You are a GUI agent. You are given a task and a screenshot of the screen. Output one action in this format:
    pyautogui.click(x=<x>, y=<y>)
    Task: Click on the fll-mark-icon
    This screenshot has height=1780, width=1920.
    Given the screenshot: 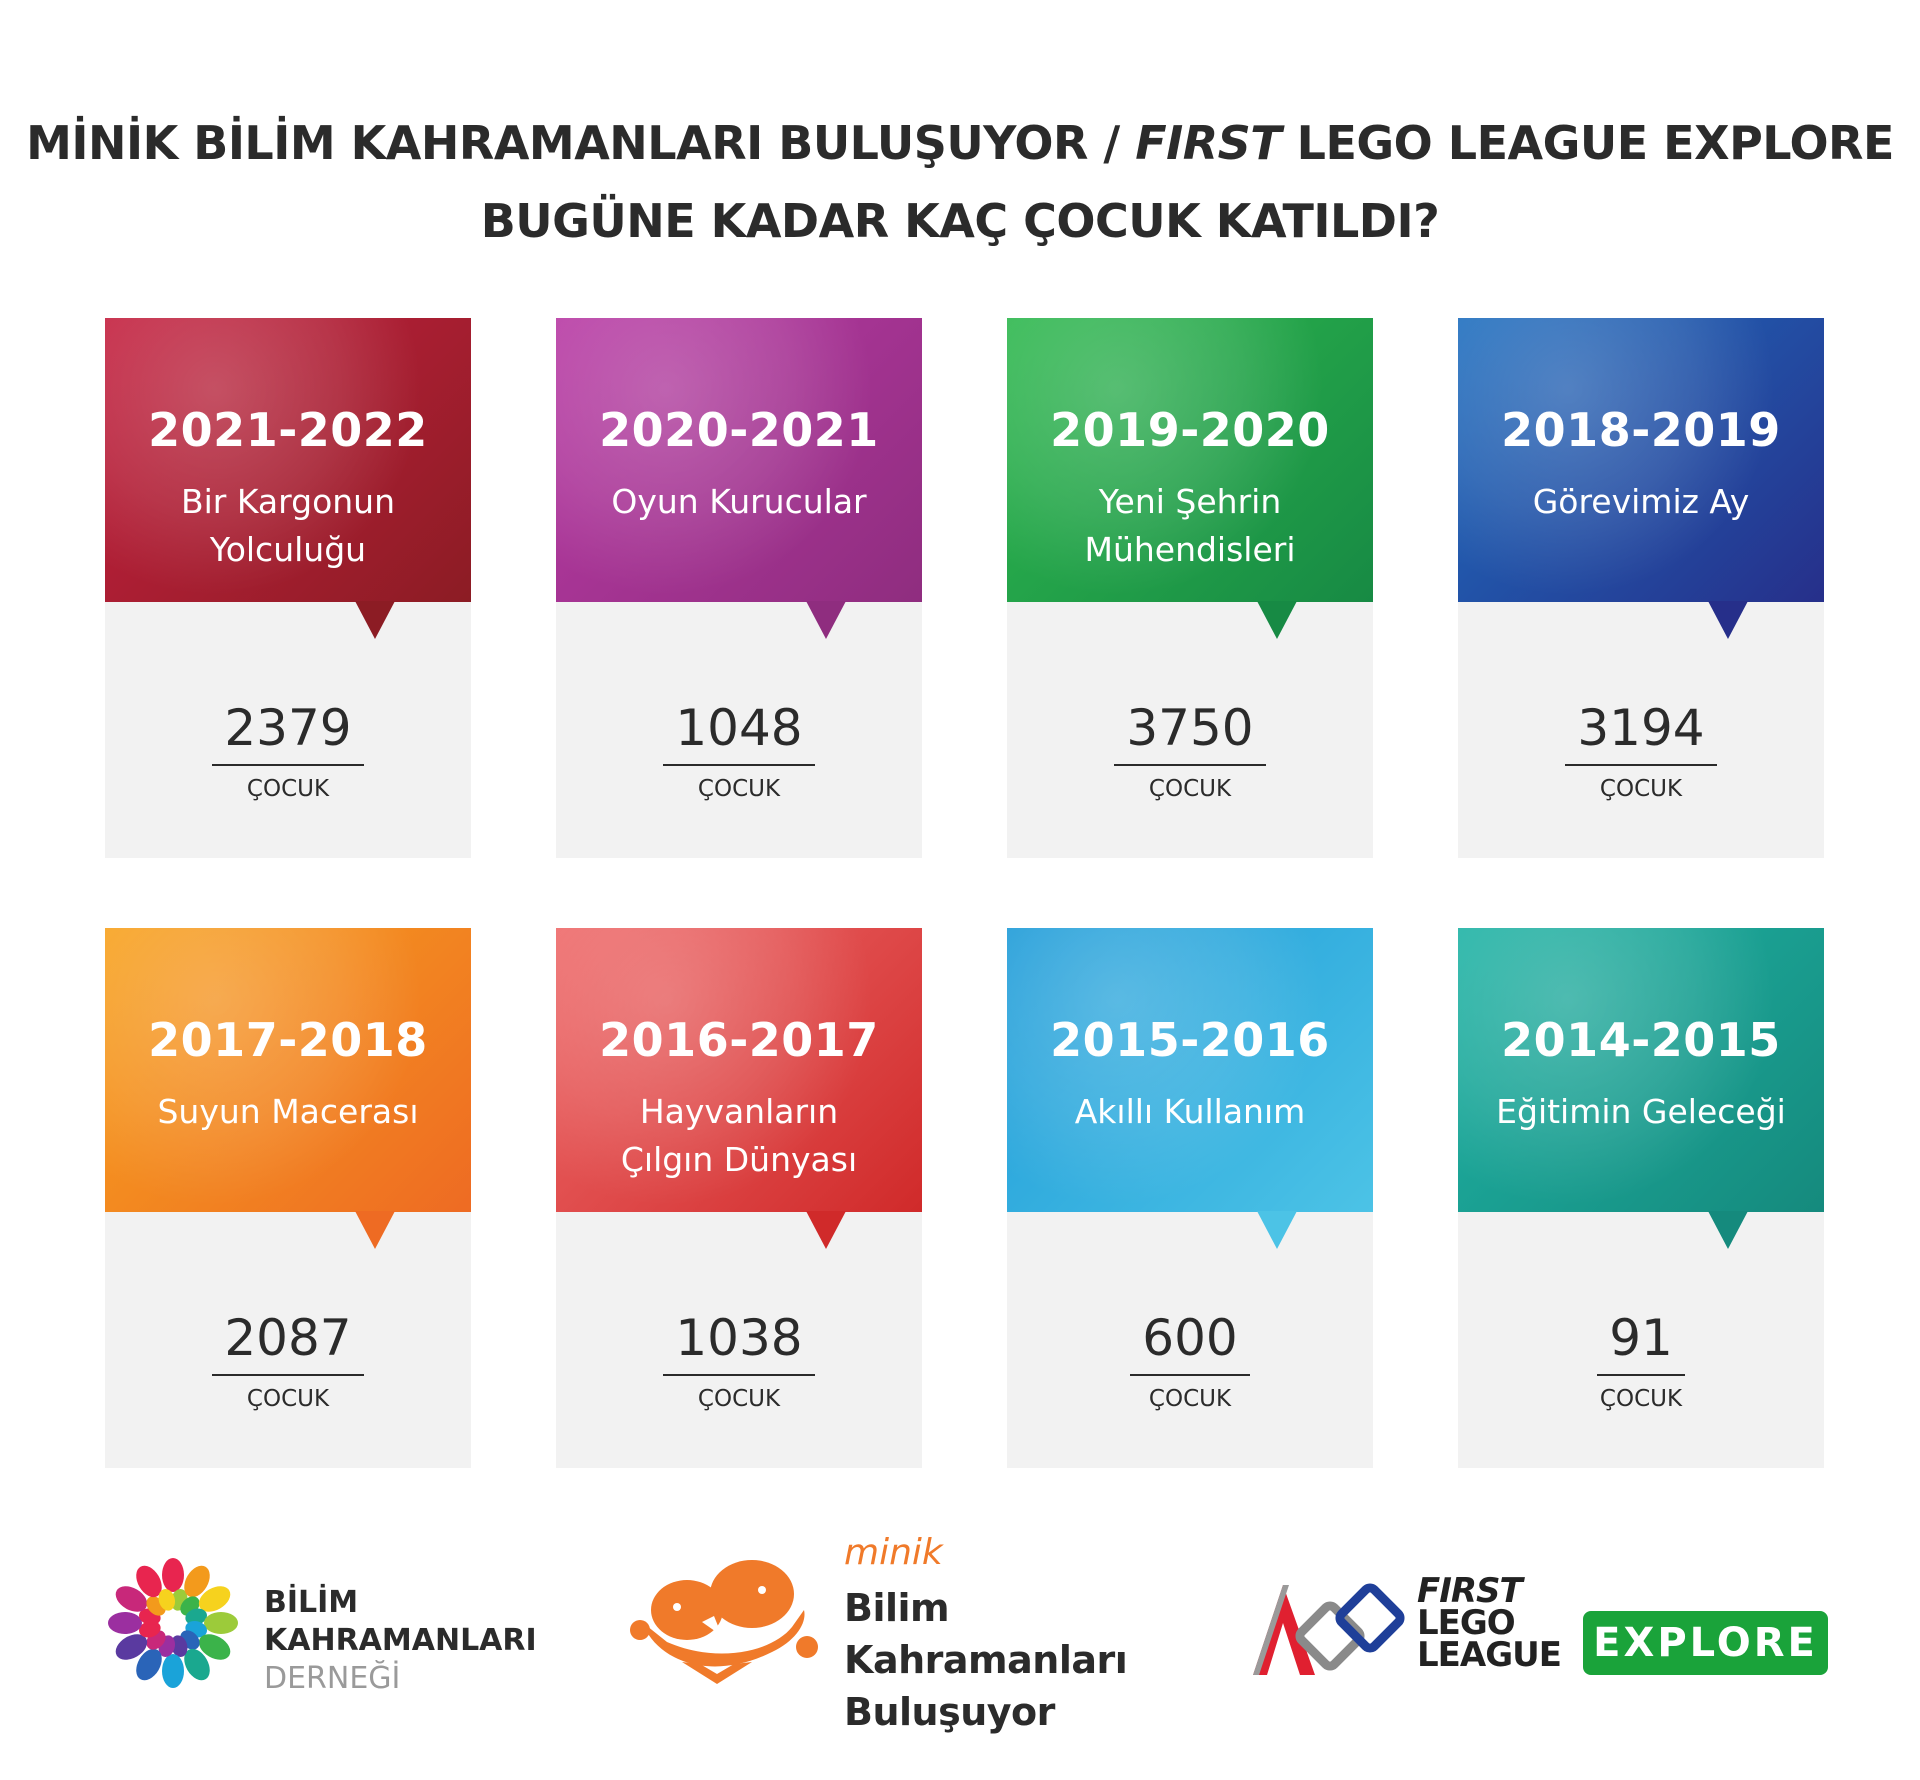 What is the action you would take?
    pyautogui.click(x=1329, y=1629)
    